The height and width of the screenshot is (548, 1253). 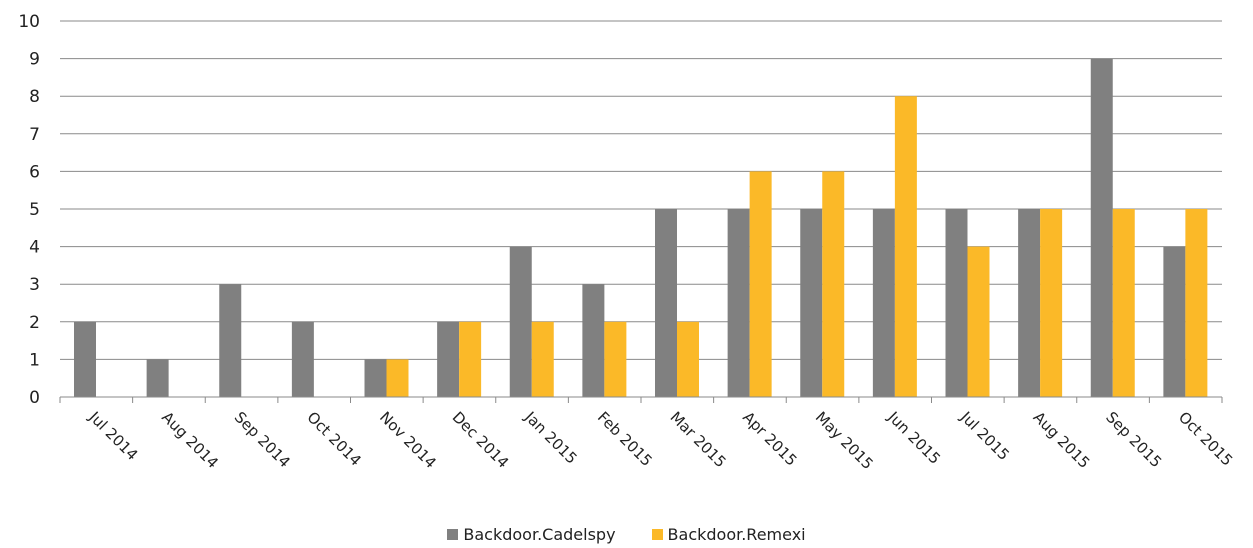 What do you see at coordinates (551, 437) in the screenshot?
I see `x-tick-label: Jan 2015` at bounding box center [551, 437].